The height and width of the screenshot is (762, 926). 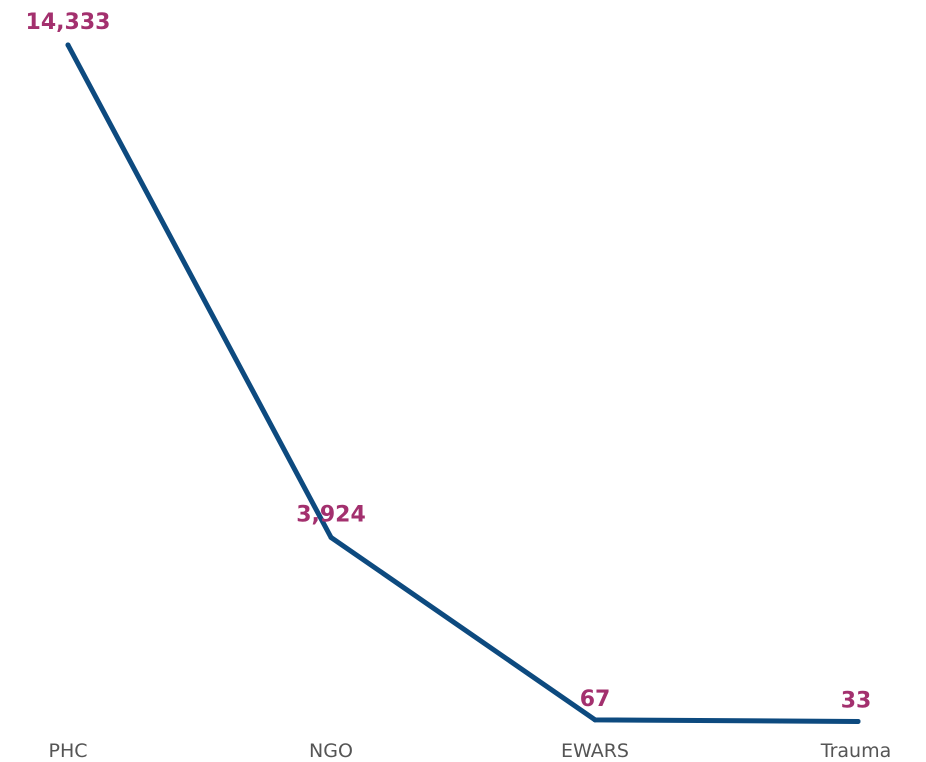 What do you see at coordinates (469, 751) in the screenshot?
I see `x-axis-tick-layer: PHC NGO EWARS Trauma` at bounding box center [469, 751].